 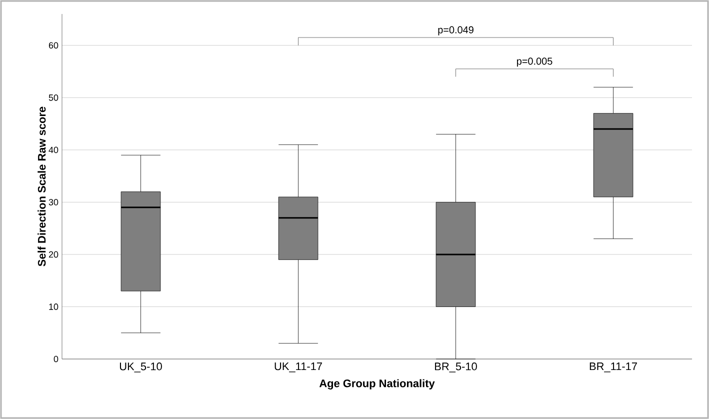 I want to click on y-tick-label: 60, so click(x=53, y=45).